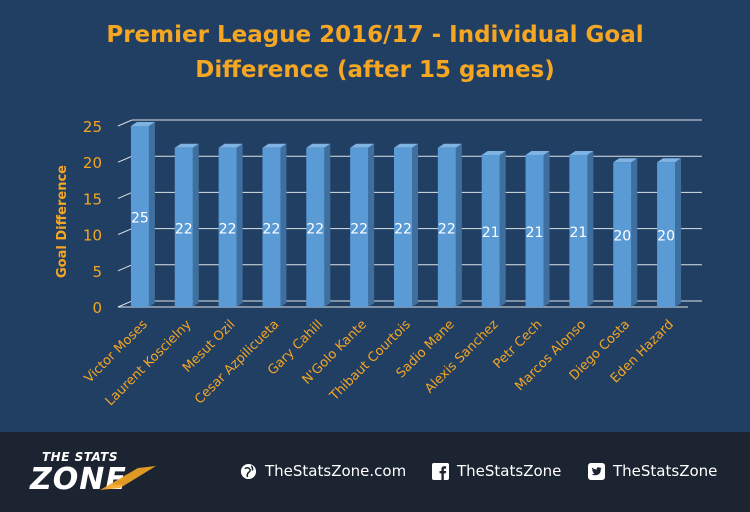  Describe the element at coordinates (509, 471) in the screenshot. I see `facebook-text: TheStatsZone` at that location.